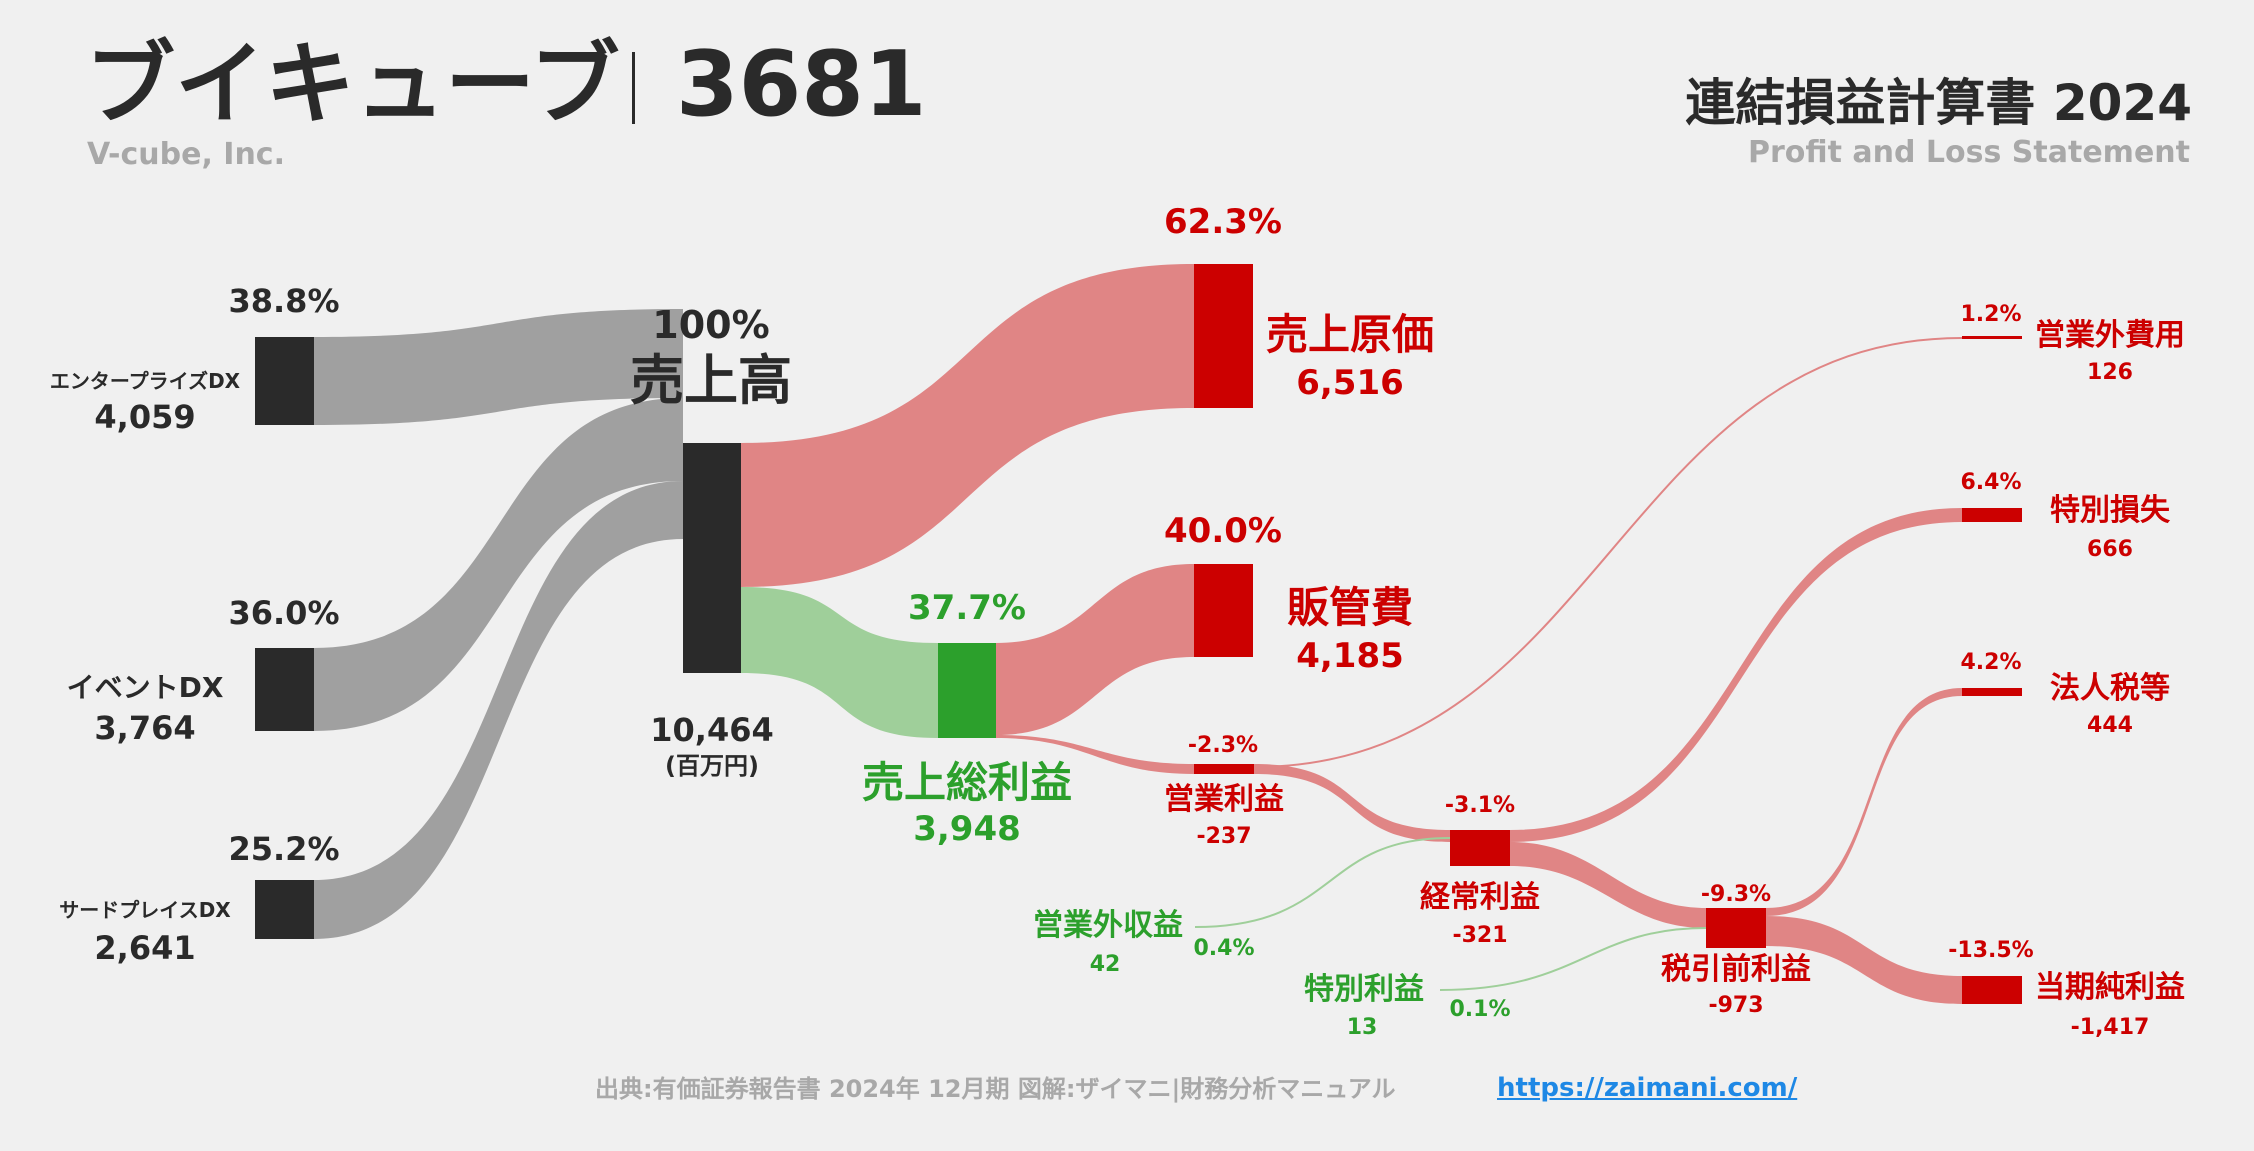 The image size is (2254, 1151). I want to click on extraordinary-loss-value: 666, so click(2110, 549).